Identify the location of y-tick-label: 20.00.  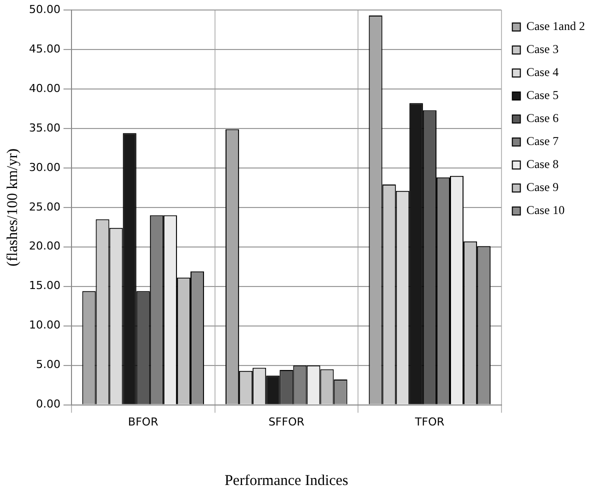
(44, 246).